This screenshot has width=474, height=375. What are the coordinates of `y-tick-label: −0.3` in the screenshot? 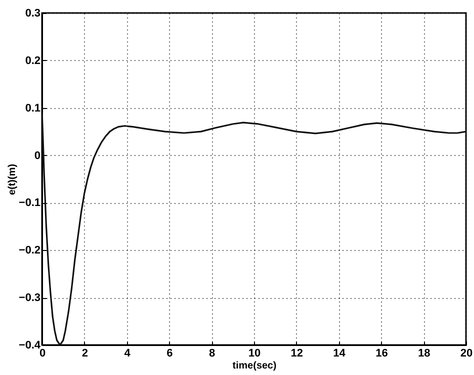 It's located at (29, 298).